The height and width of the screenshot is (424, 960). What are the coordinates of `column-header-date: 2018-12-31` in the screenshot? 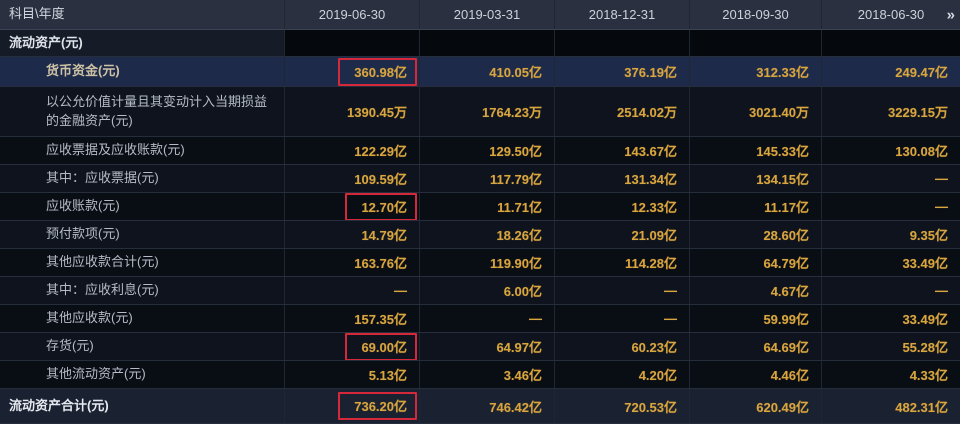 It's located at (622, 14).